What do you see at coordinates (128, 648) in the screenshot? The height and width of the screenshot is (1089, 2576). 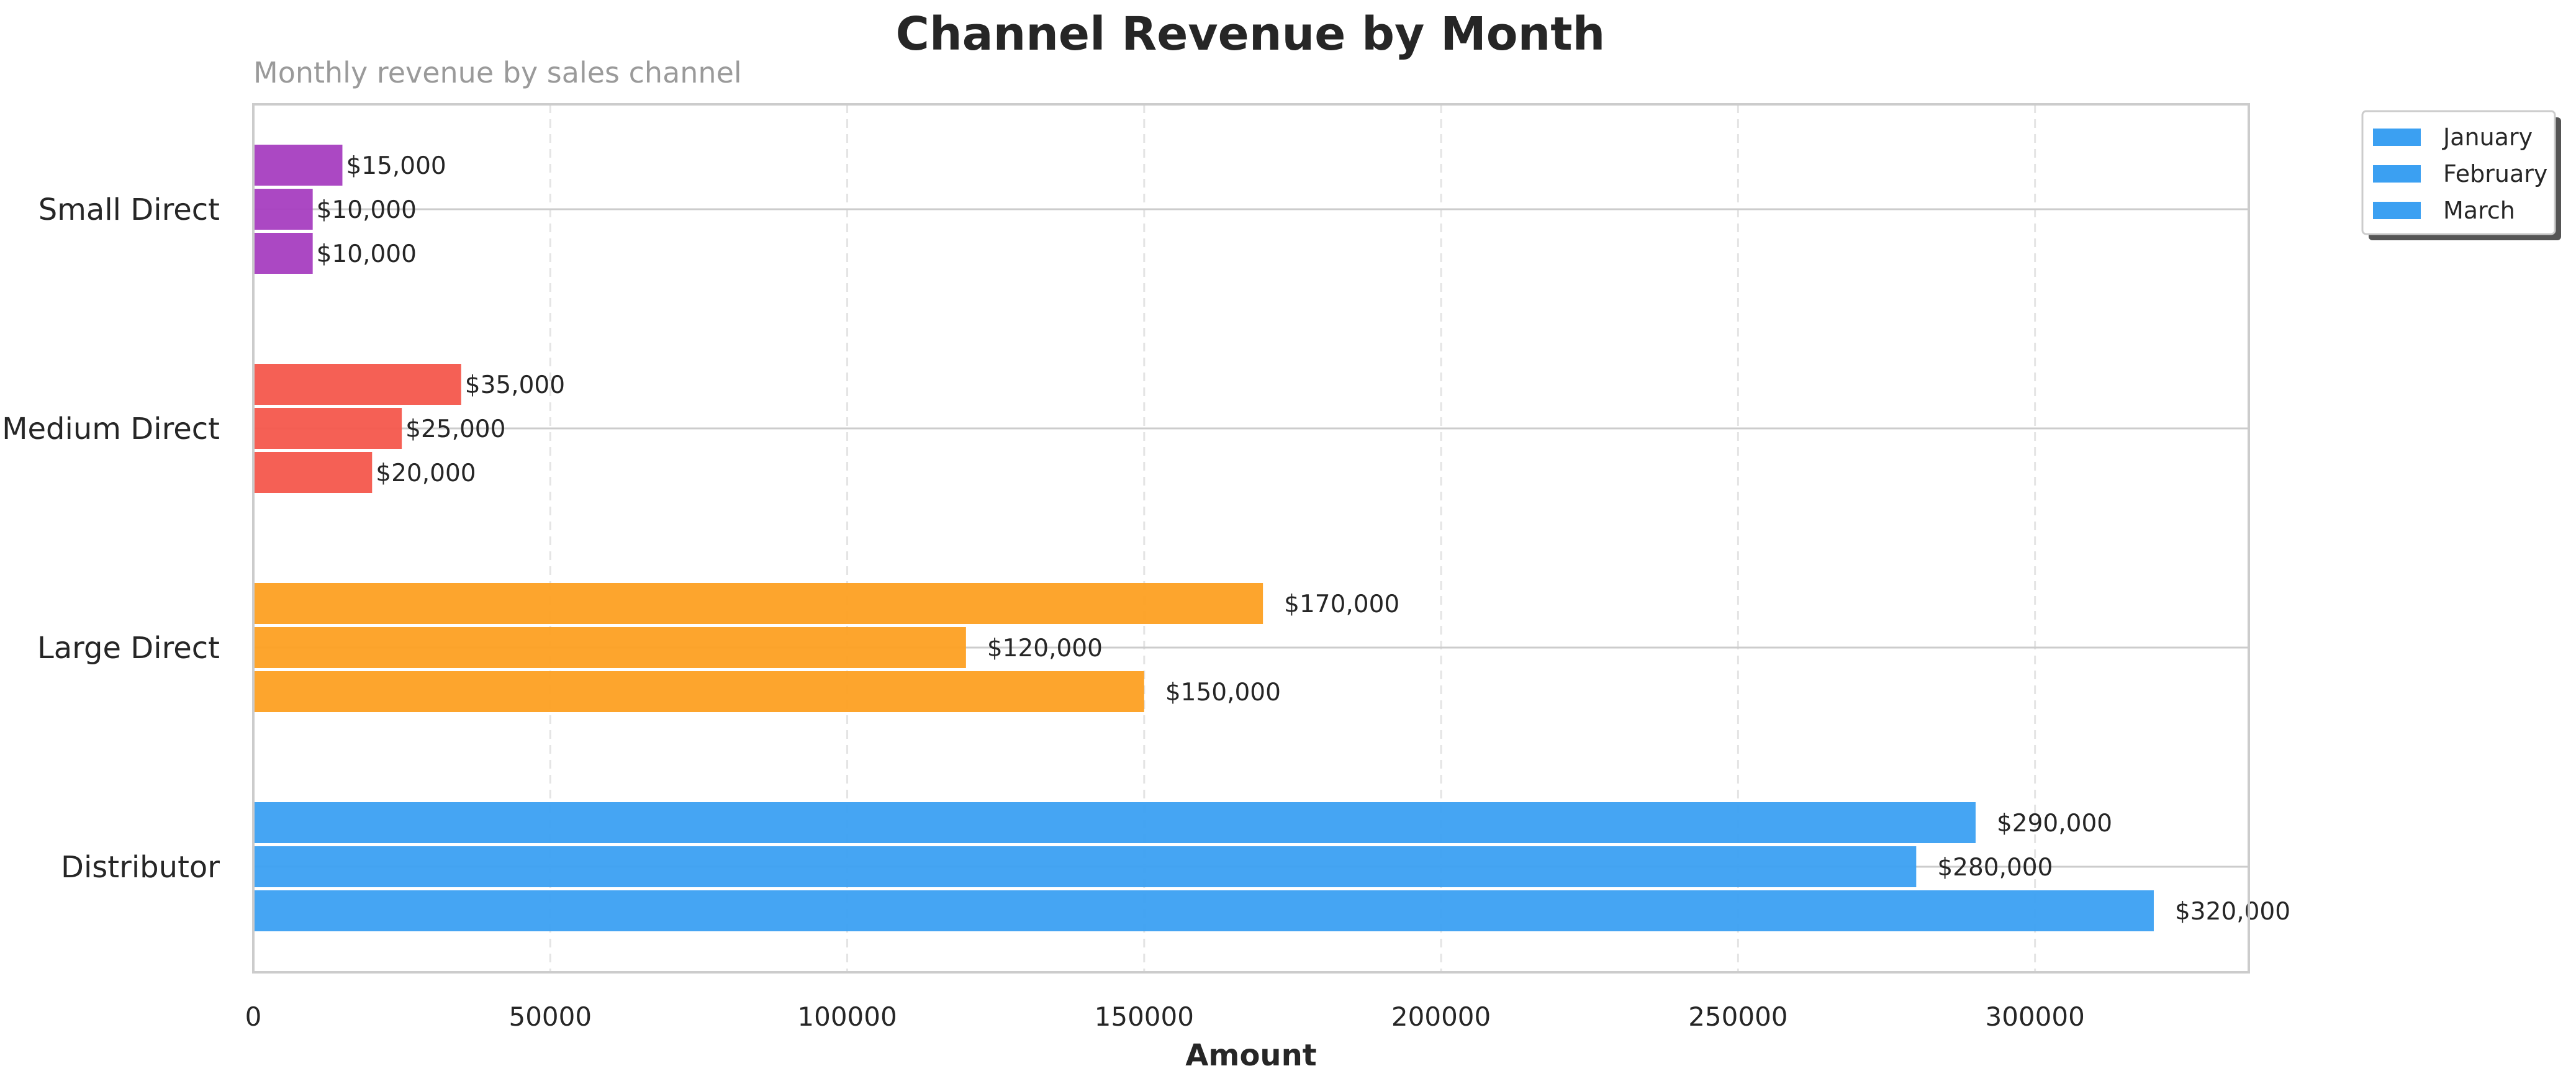 I see `category-label: Large Direct` at bounding box center [128, 648].